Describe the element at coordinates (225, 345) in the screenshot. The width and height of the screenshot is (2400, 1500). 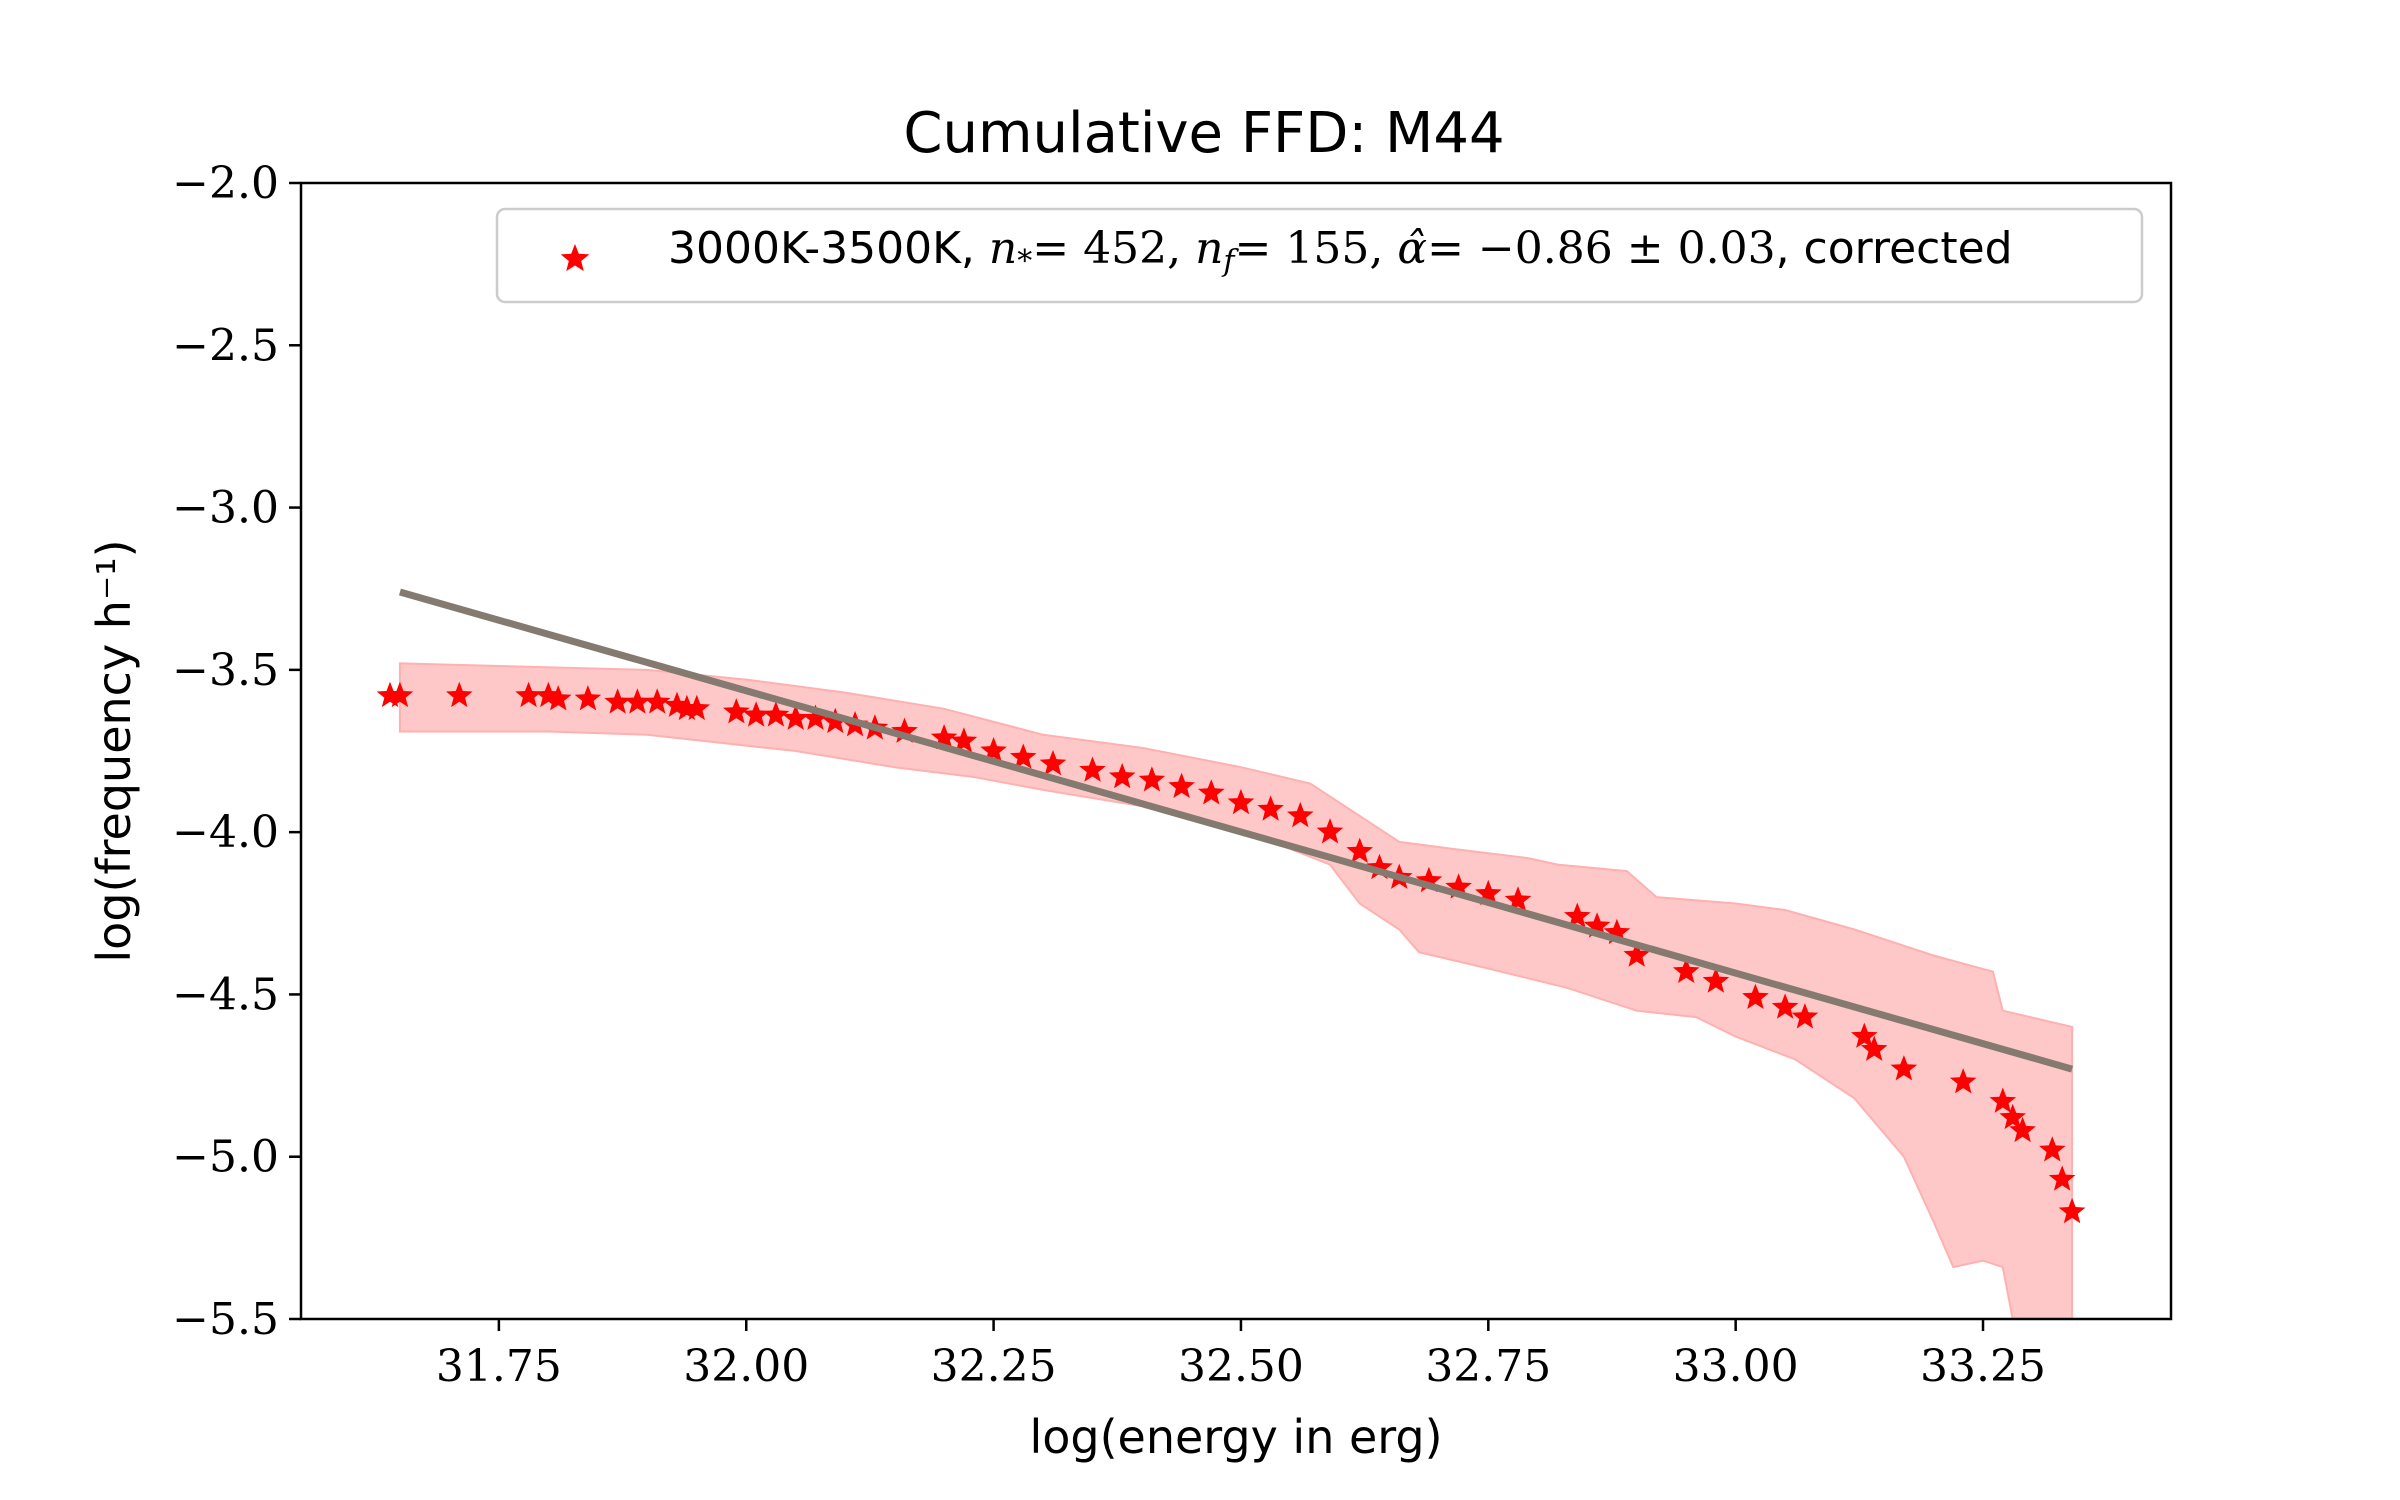
I see `y-tick-label: −2.5` at that location.